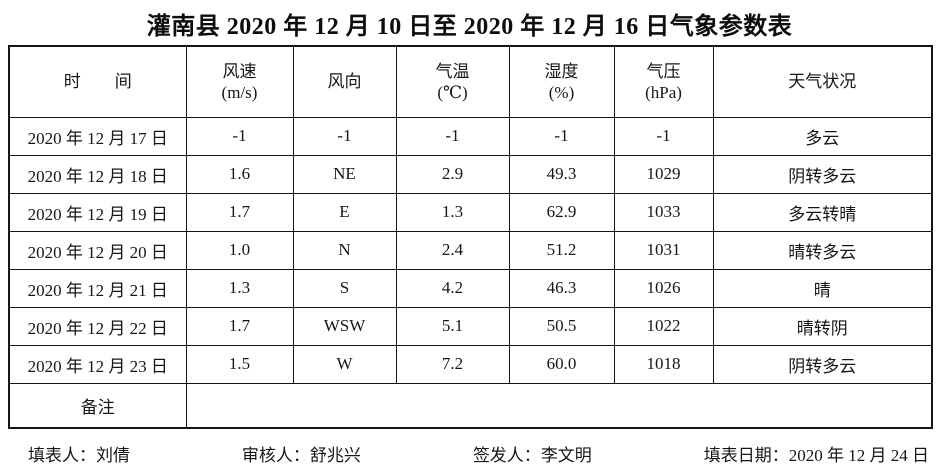  I want to click on cell-weather: 多云转晴, so click(822, 212).